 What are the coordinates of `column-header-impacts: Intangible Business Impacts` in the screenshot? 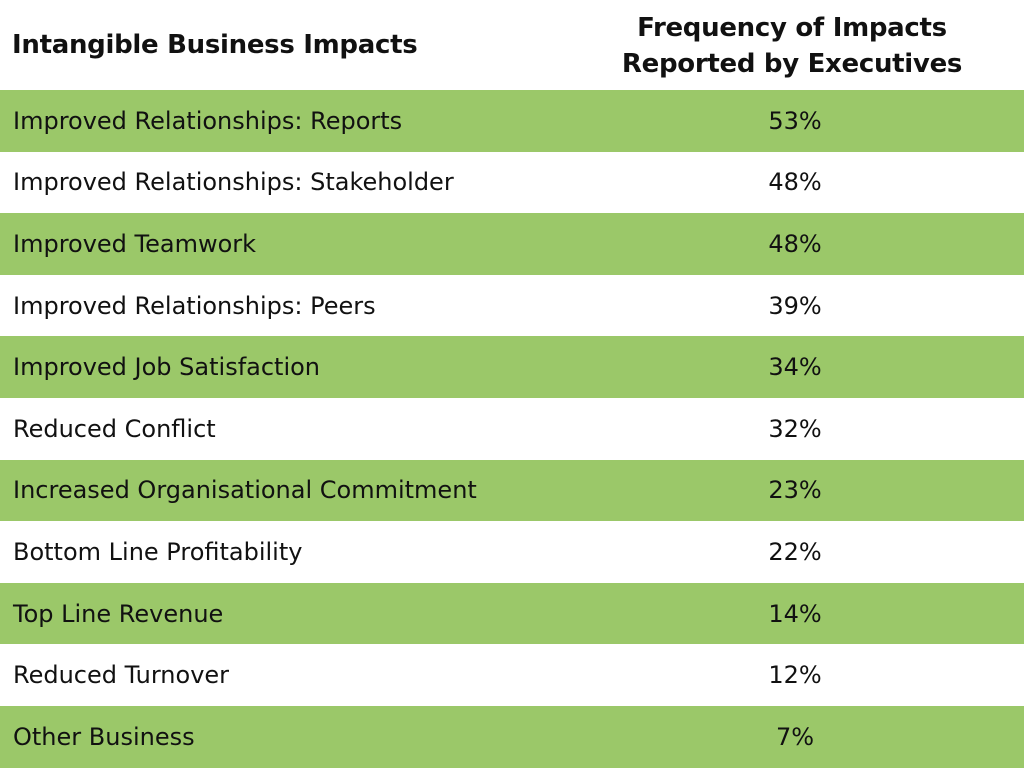 It's located at (215, 45).